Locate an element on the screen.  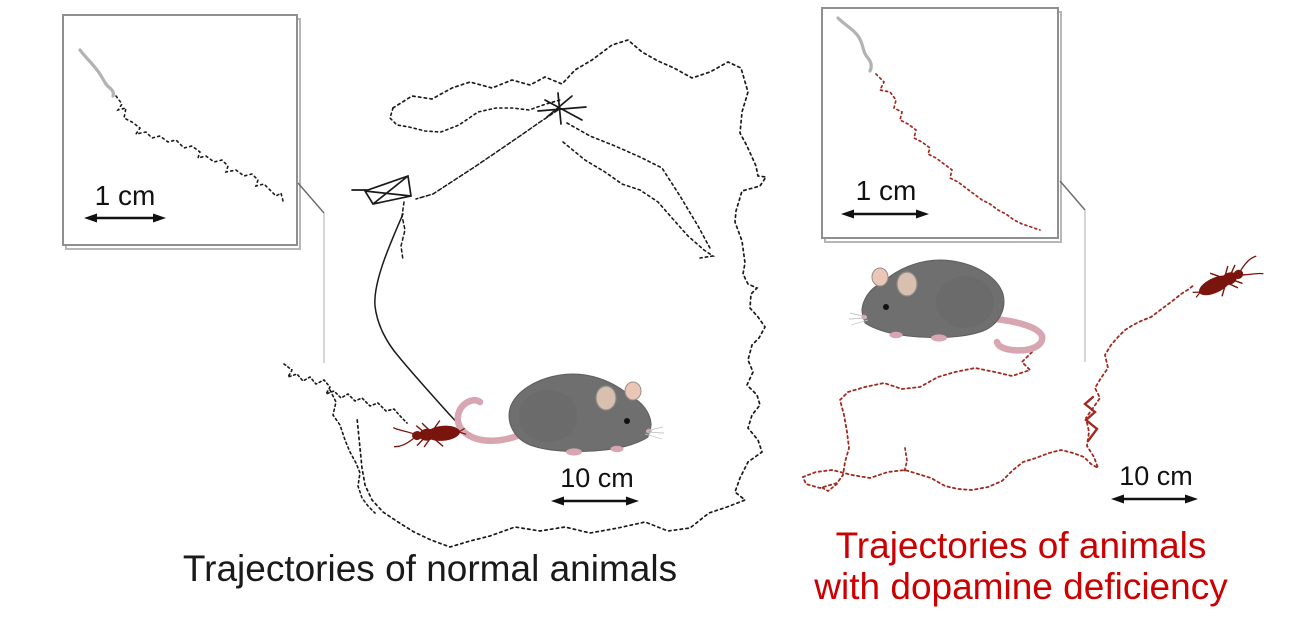
right-inset: 1 cm is located at coordinates (941, 125).